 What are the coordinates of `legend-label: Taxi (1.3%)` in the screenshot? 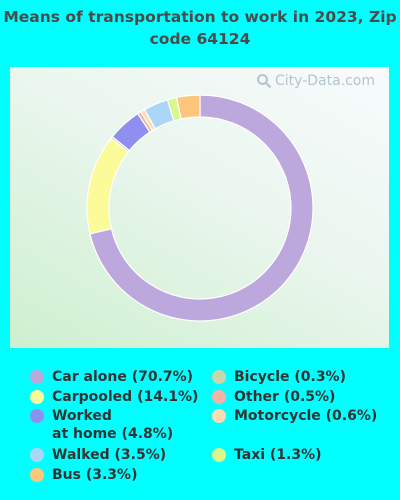 It's located at (278, 455).